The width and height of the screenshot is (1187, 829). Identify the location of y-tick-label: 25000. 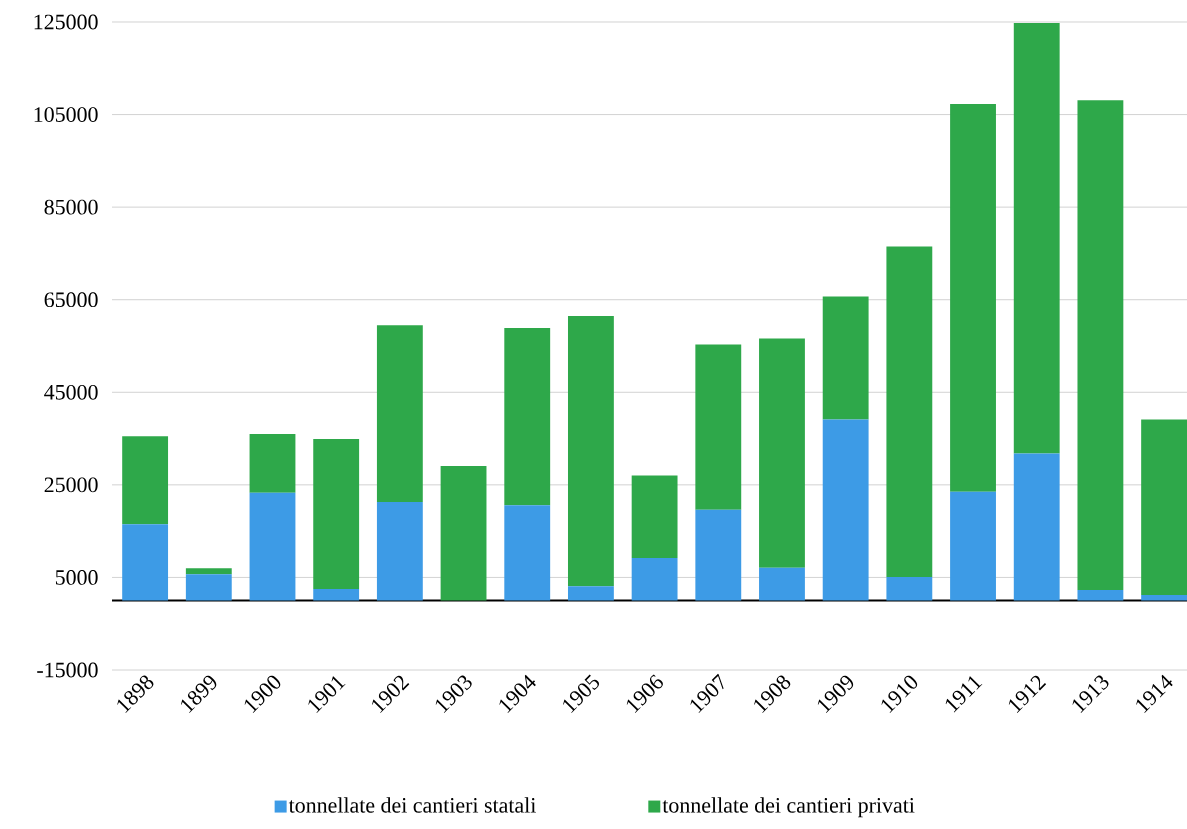
(71, 485).